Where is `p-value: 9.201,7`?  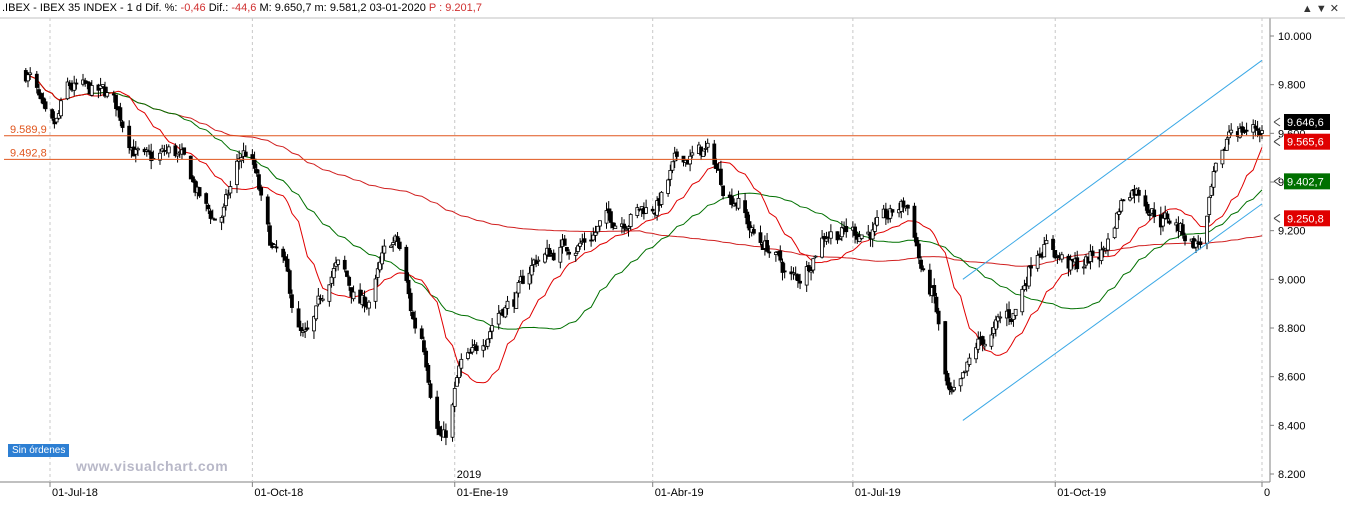
p-value: 9.201,7 is located at coordinates (463, 8).